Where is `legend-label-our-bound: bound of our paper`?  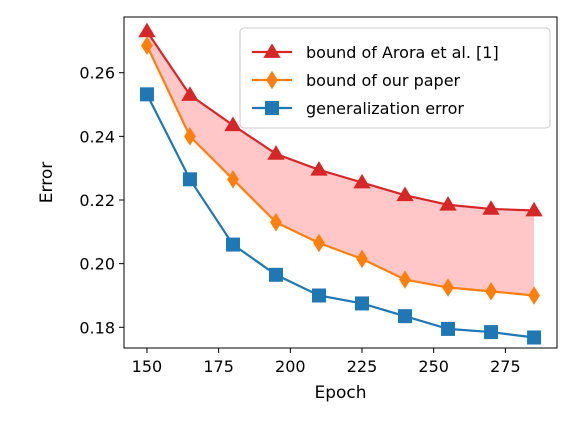
legend-label-our-bound: bound of our paper is located at coordinates (383, 80).